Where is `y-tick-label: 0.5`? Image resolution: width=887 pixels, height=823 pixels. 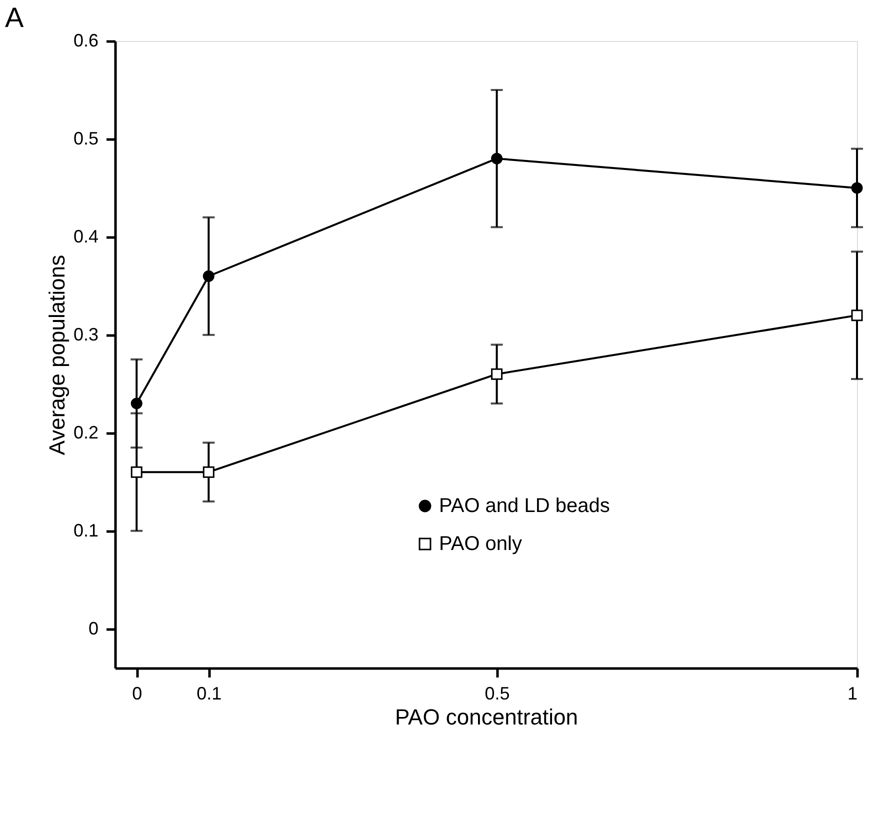 y-tick-label: 0.5 is located at coordinates (85, 138).